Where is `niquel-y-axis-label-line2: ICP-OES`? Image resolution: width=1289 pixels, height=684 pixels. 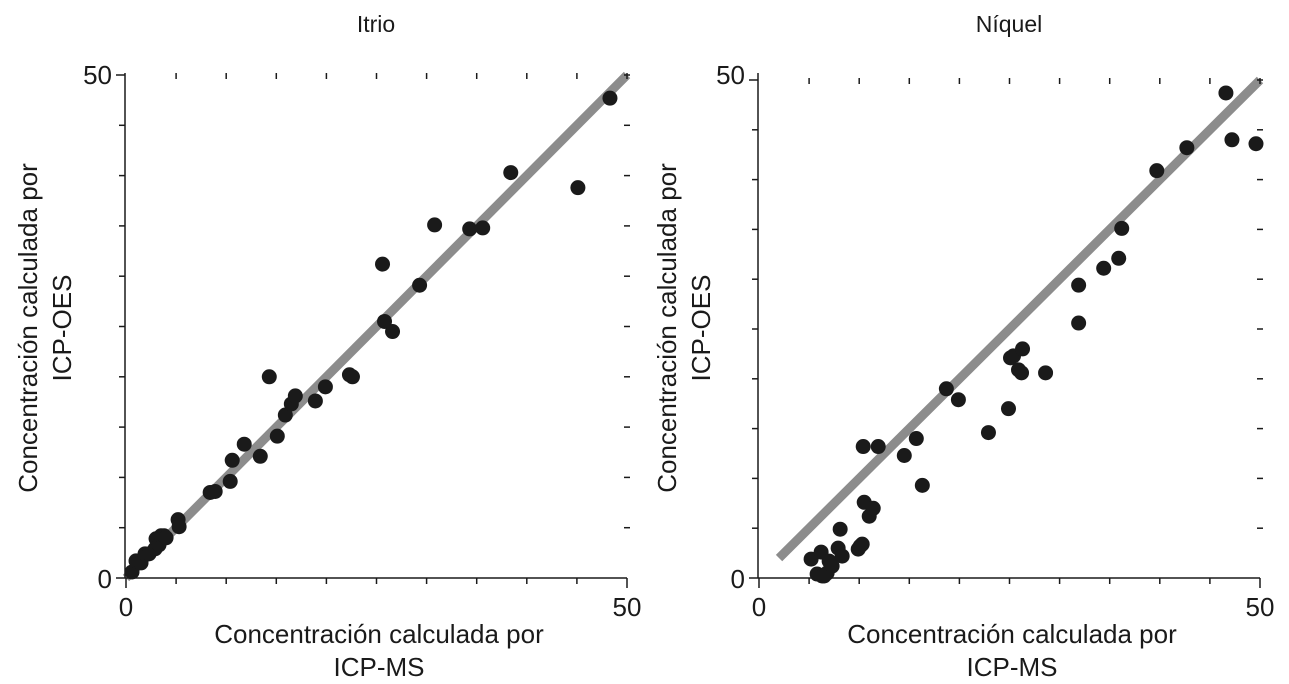
niquel-y-axis-label-line2: ICP-OES is located at coordinates (701, 328).